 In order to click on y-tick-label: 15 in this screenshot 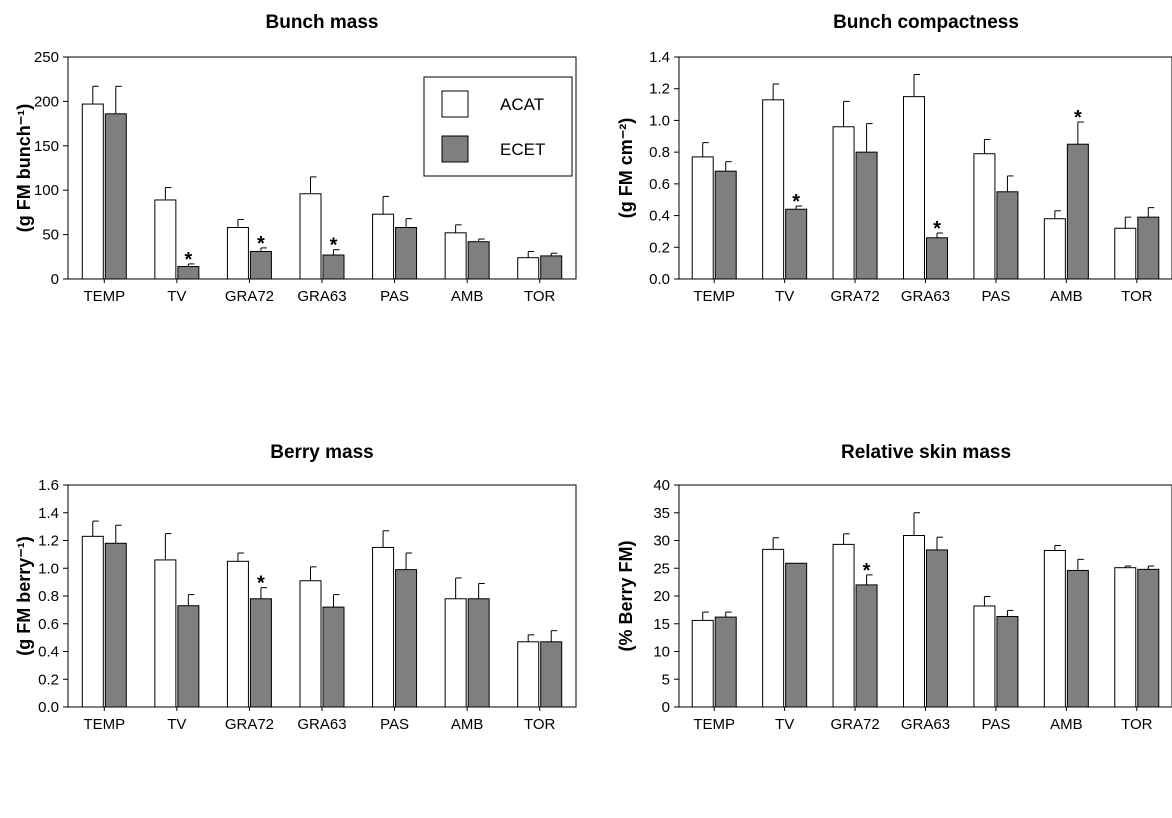, I will do `click(661, 624)`.